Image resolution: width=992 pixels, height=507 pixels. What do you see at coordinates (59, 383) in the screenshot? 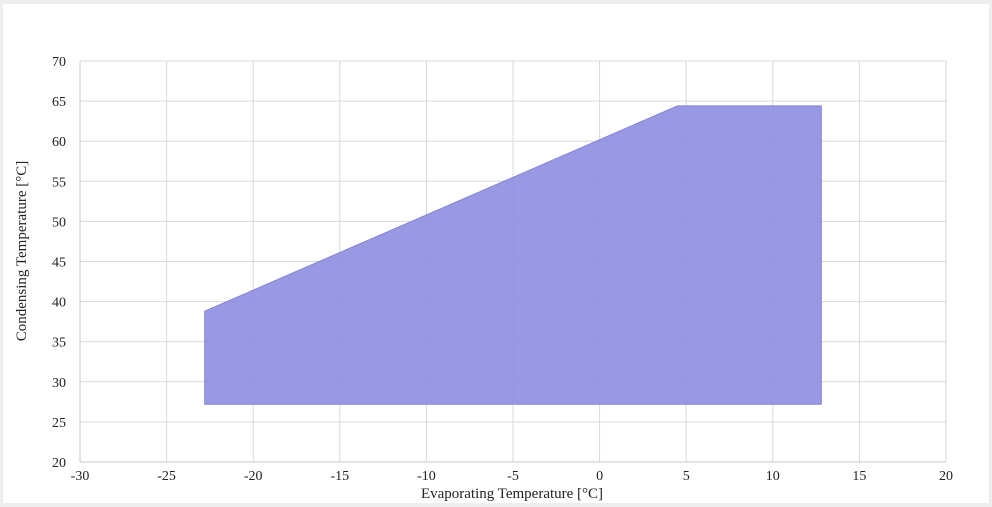
I see `y-tick-label: 30` at bounding box center [59, 383].